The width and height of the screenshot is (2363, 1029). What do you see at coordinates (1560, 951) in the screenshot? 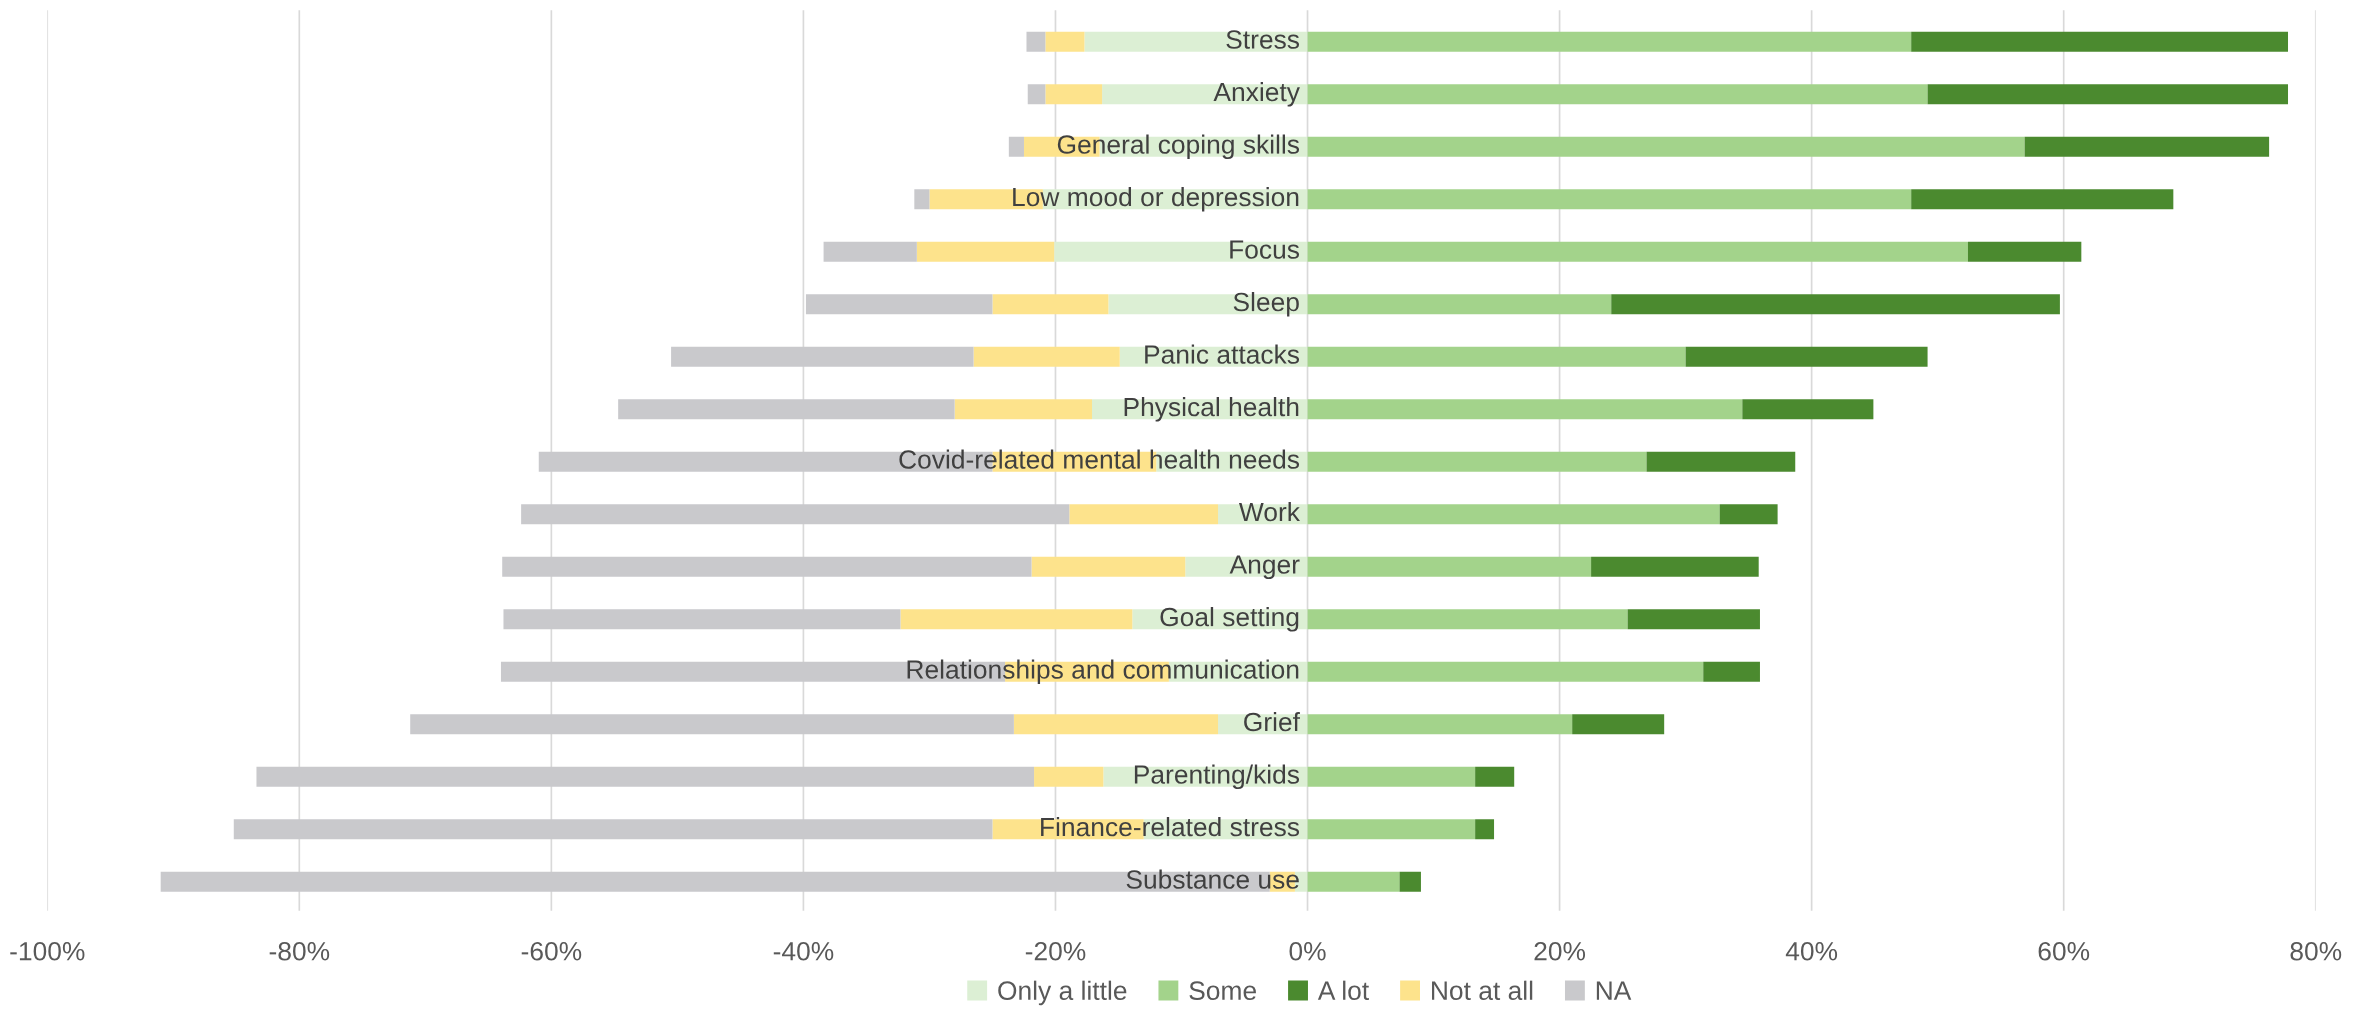
I see `x-tick-label: 20%` at bounding box center [1560, 951].